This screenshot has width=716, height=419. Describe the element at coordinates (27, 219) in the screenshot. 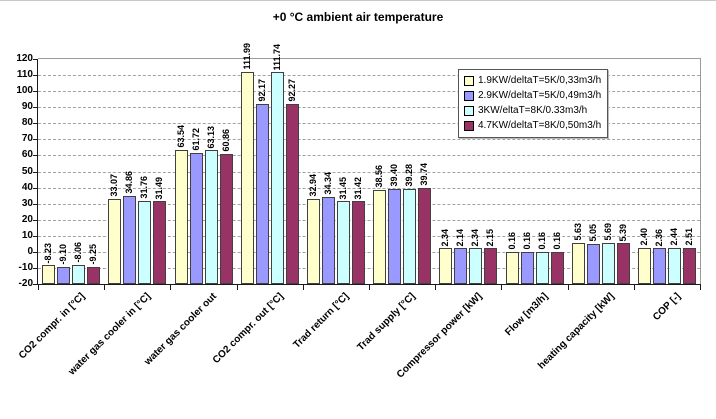

I see `y-axis-label: 20` at that location.